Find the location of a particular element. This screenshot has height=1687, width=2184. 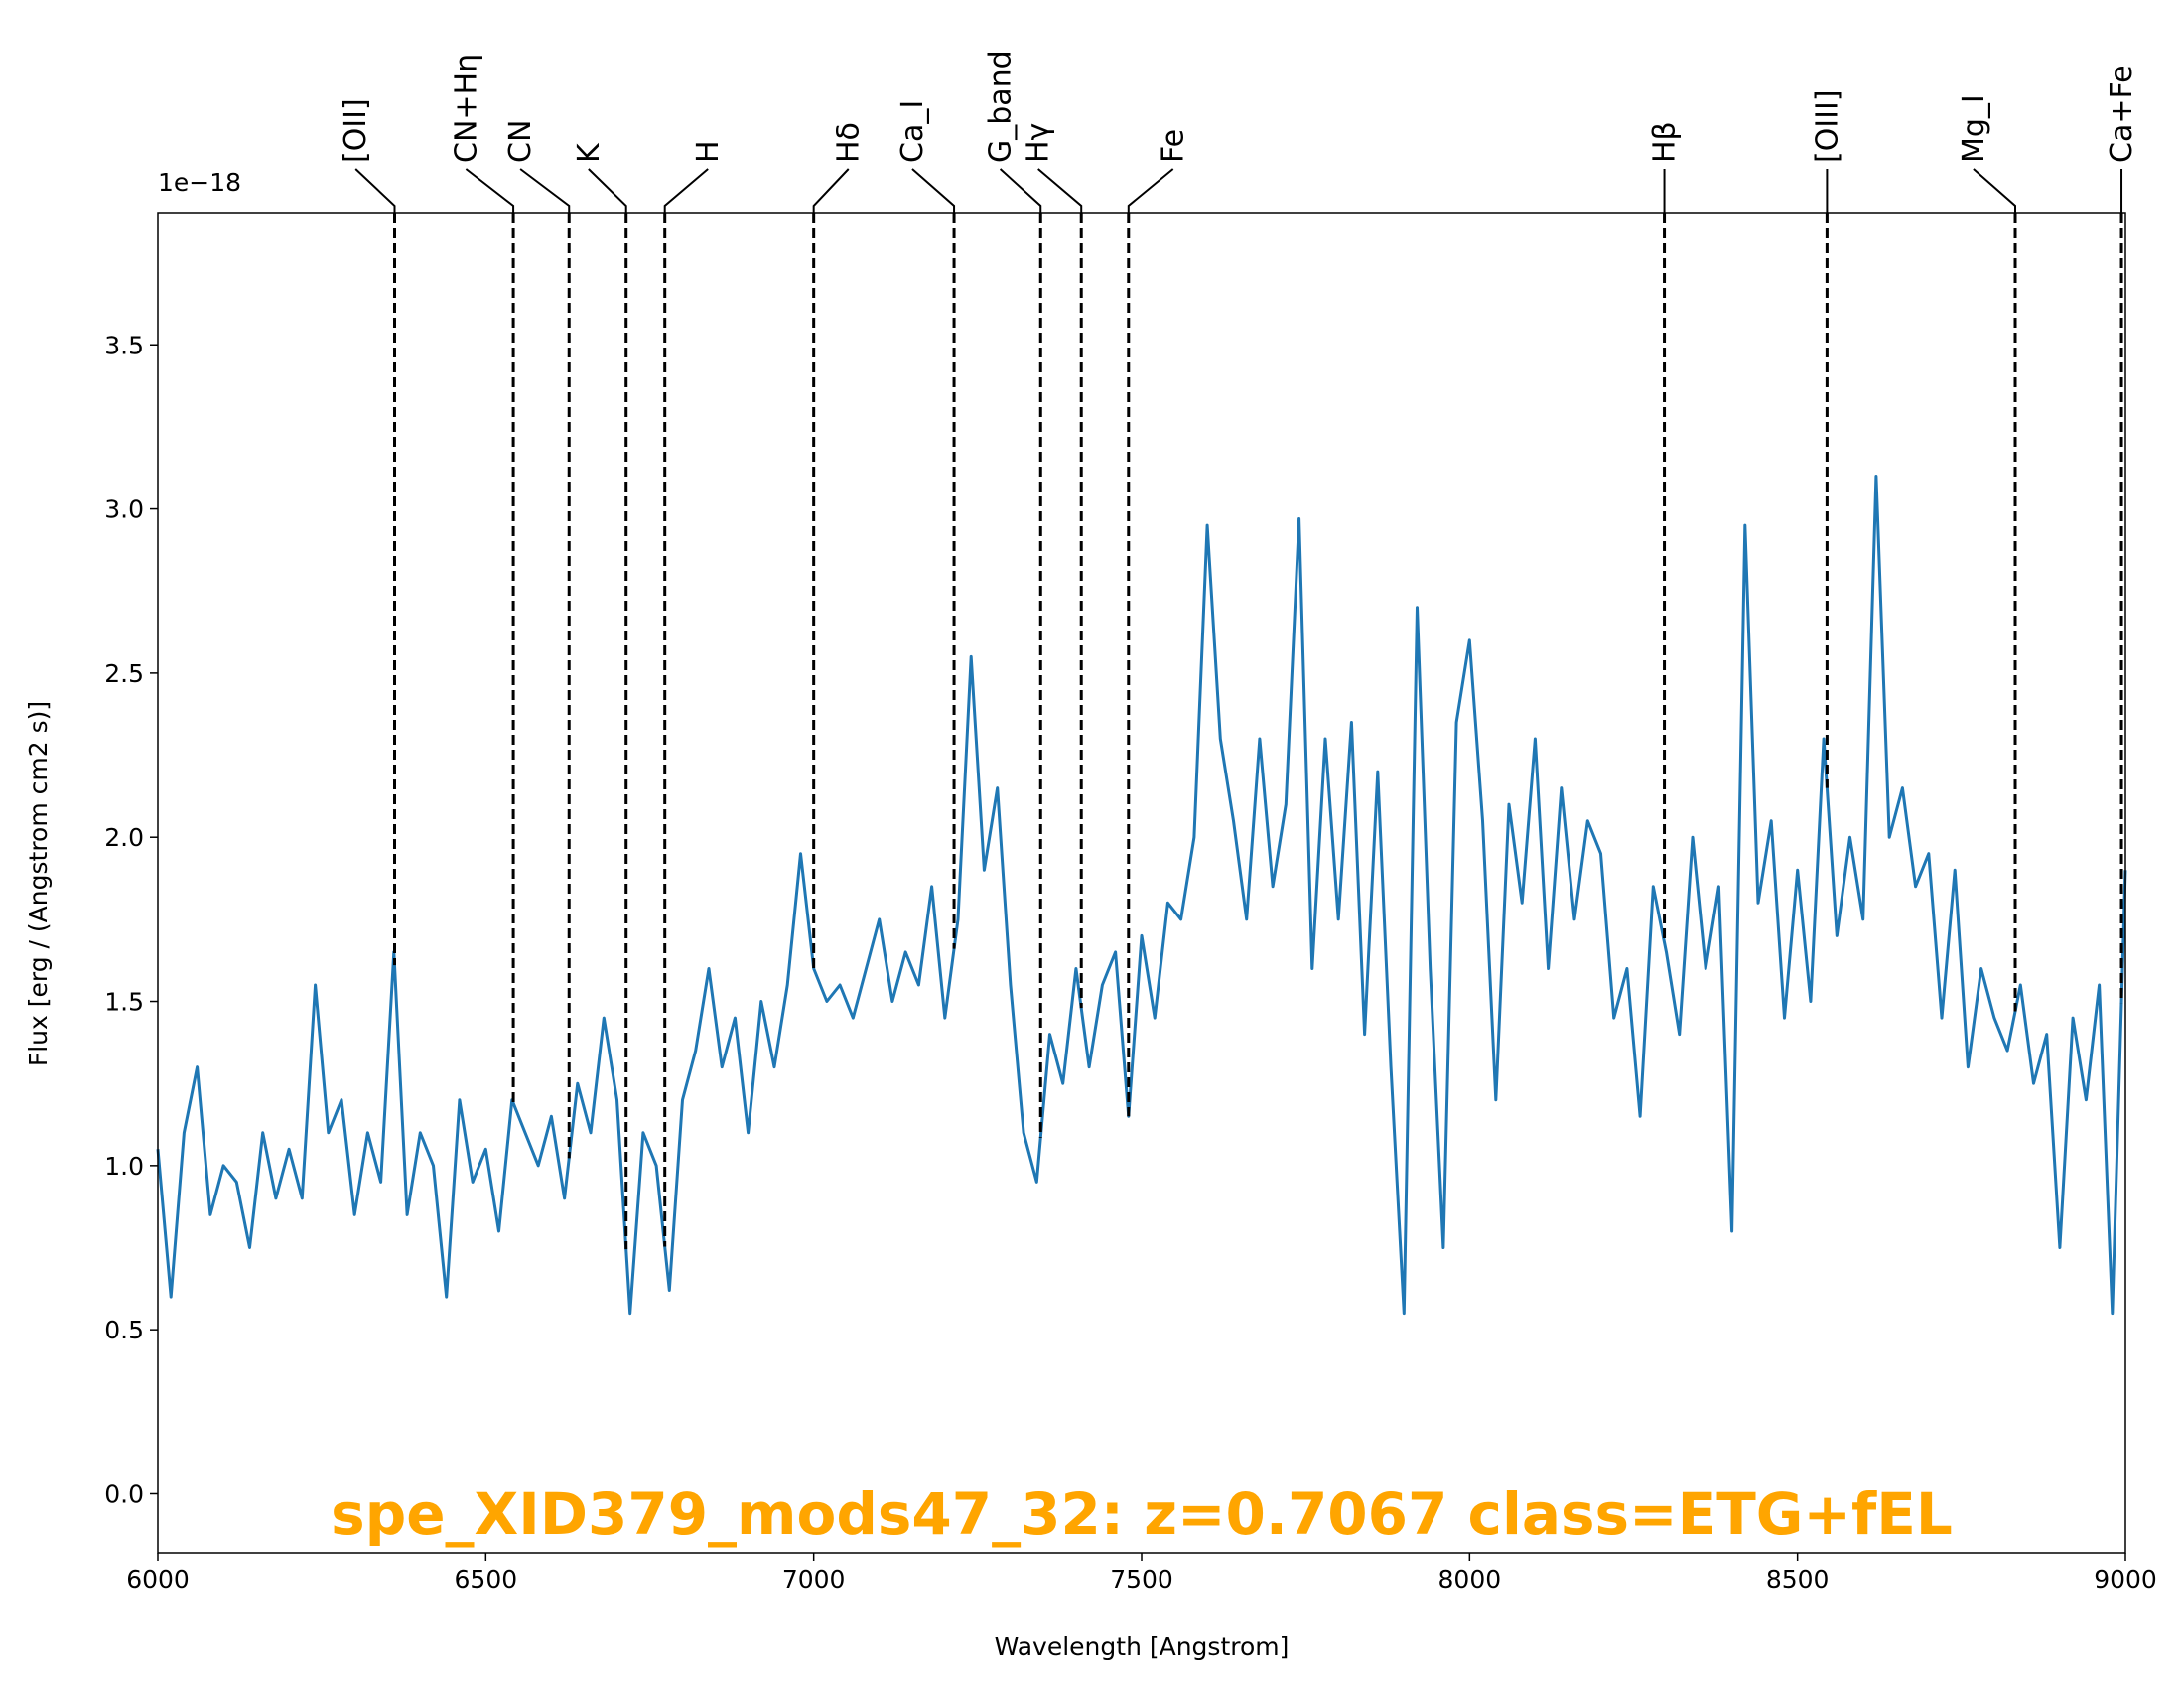

line-label: [OIII] is located at coordinates (1827, 126).